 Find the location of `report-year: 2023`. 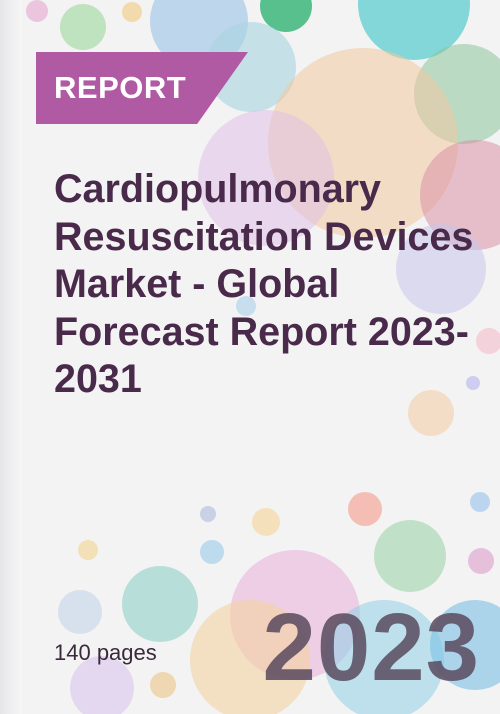

report-year: 2023 is located at coordinates (371, 647).